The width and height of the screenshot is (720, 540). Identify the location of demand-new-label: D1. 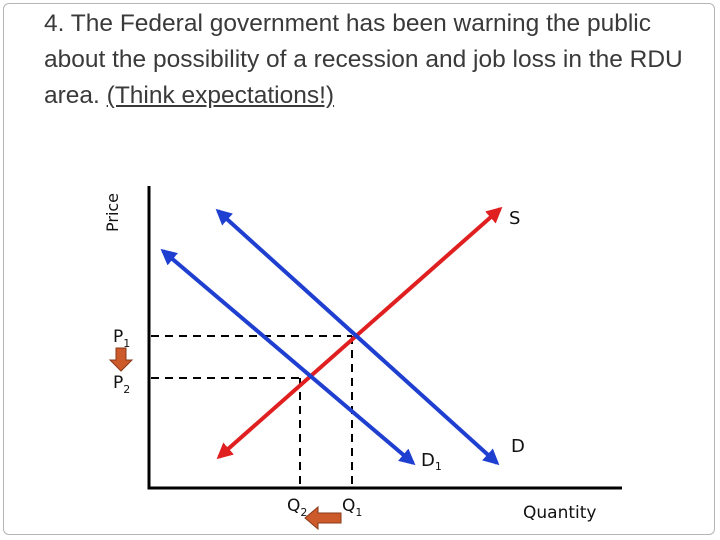
(431, 461).